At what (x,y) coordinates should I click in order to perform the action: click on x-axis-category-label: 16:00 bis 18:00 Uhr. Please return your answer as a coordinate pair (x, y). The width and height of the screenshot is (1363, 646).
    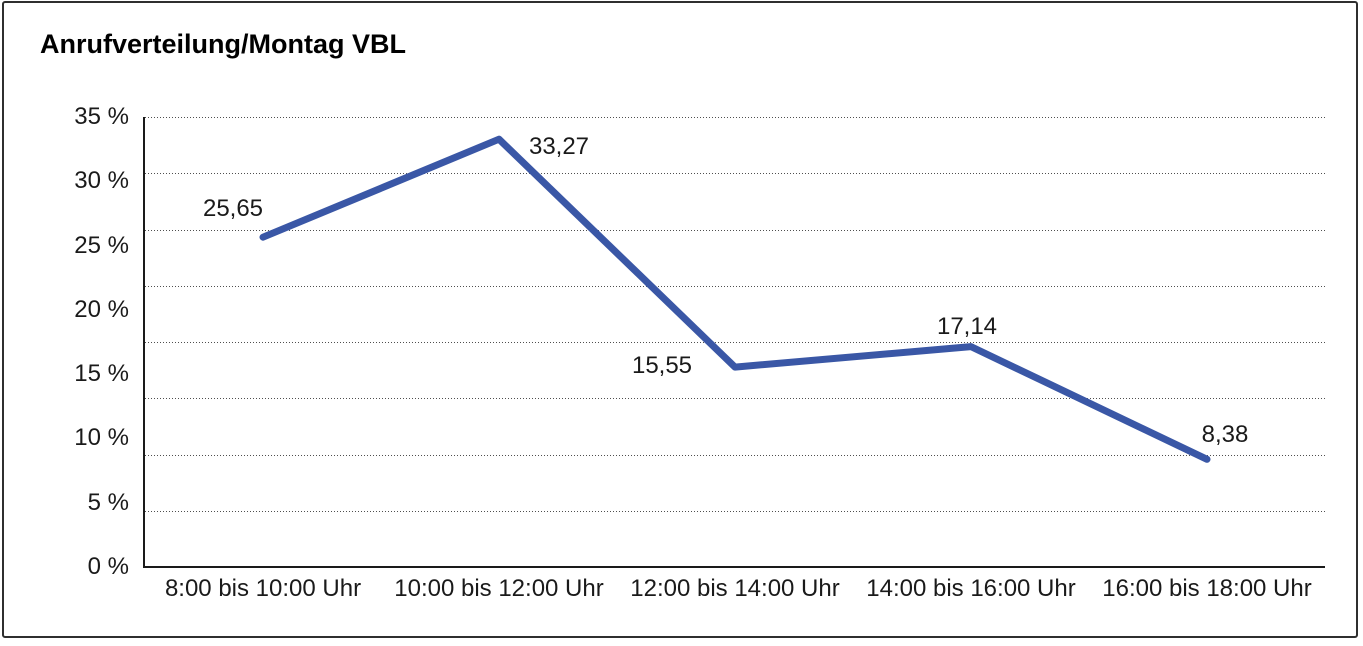
    Looking at the image, I should click on (1207, 588).